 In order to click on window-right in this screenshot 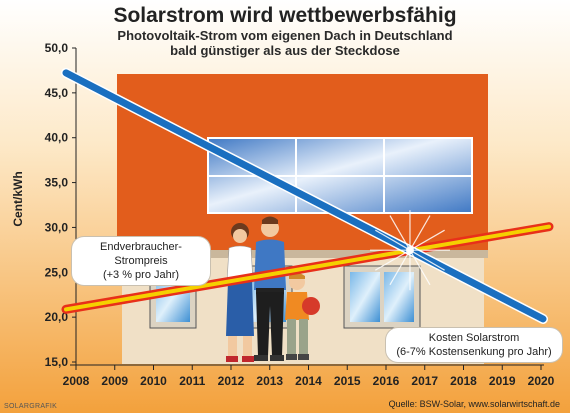, I will do `click(382, 297)`.